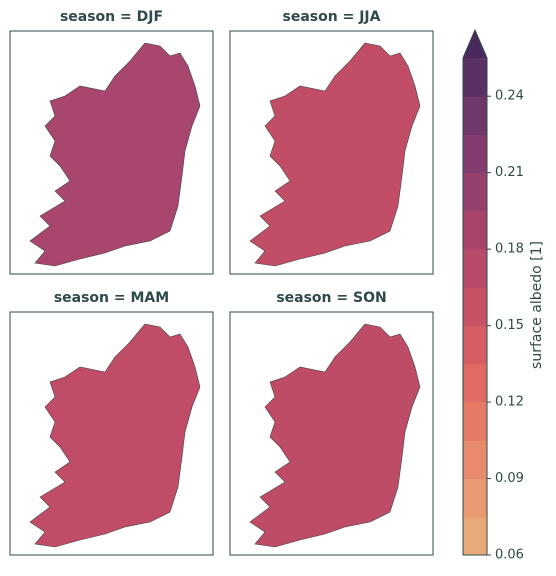 This screenshot has height=576, width=556. What do you see at coordinates (509, 172) in the screenshot?
I see `colorbar-tick-label: 0.21` at bounding box center [509, 172].